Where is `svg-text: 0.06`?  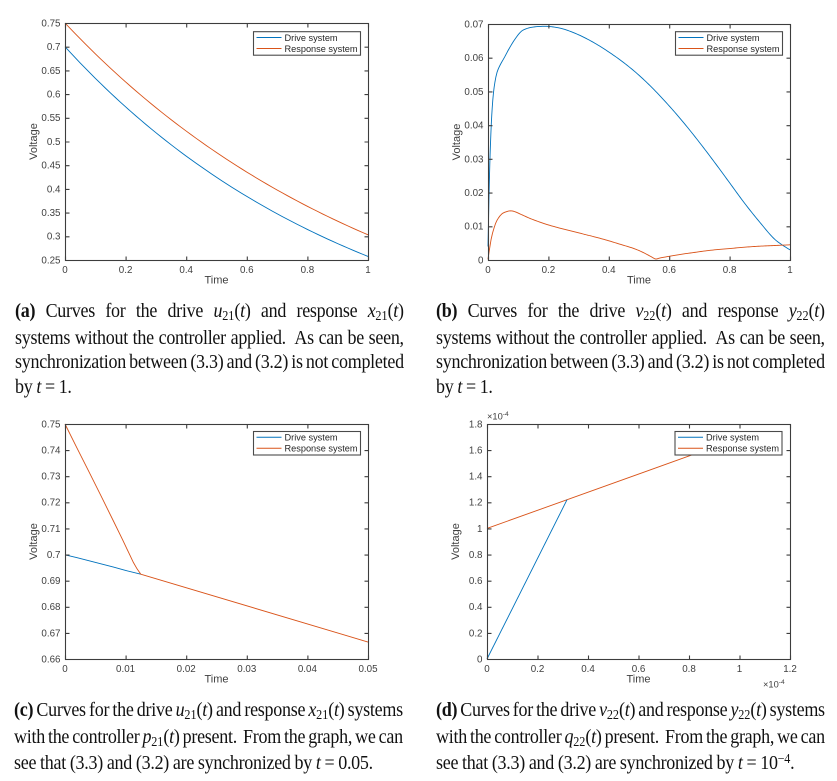
svg-text: 0.06 is located at coordinates (474, 58).